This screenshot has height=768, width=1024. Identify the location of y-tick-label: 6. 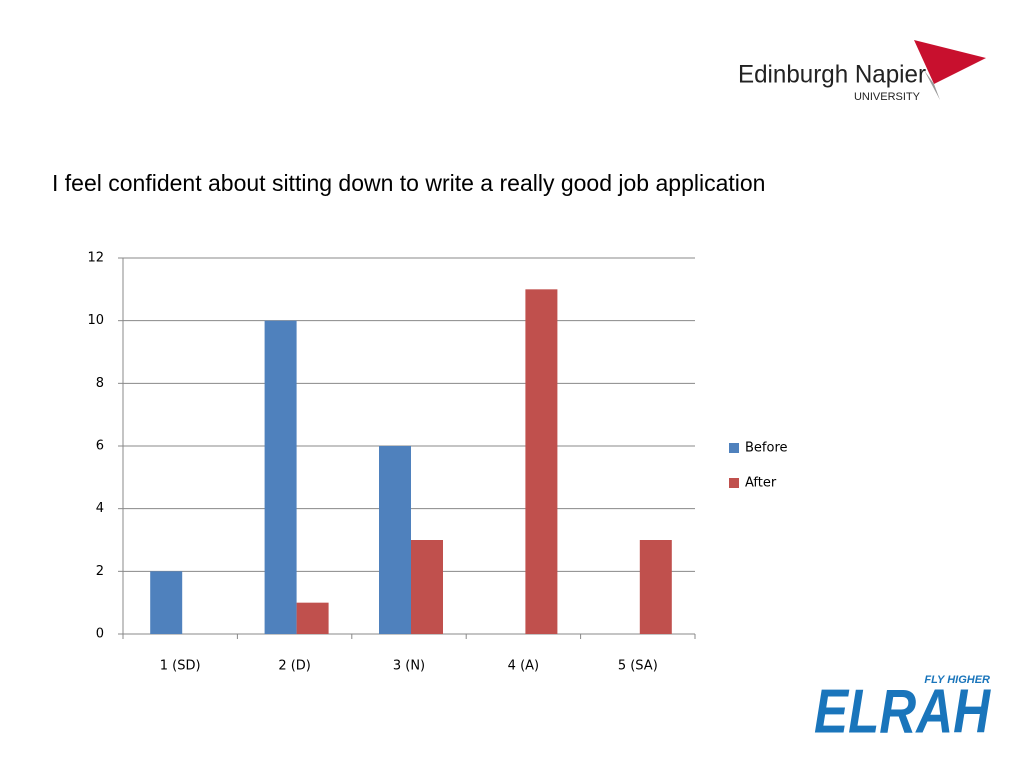
(100, 446).